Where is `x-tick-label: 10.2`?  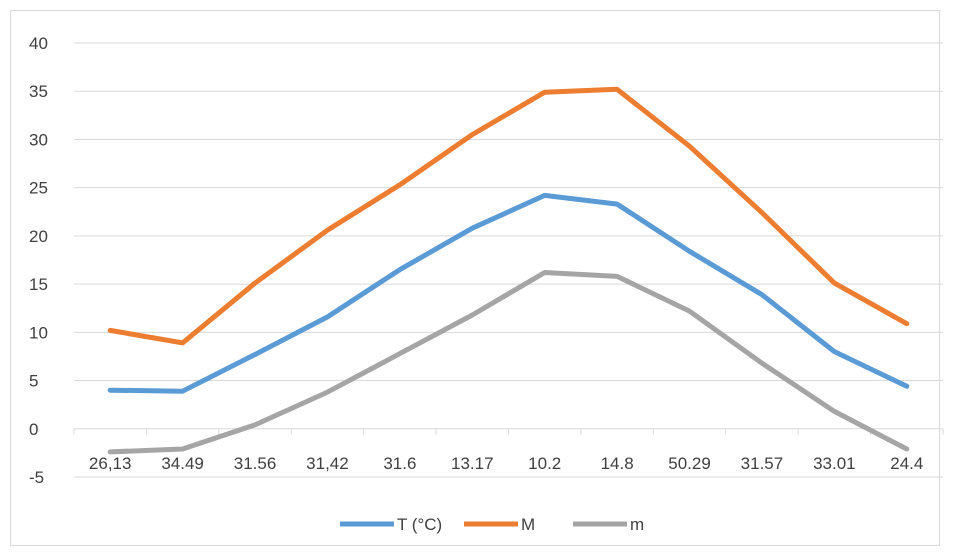
x-tick-label: 10.2 is located at coordinates (544, 463).